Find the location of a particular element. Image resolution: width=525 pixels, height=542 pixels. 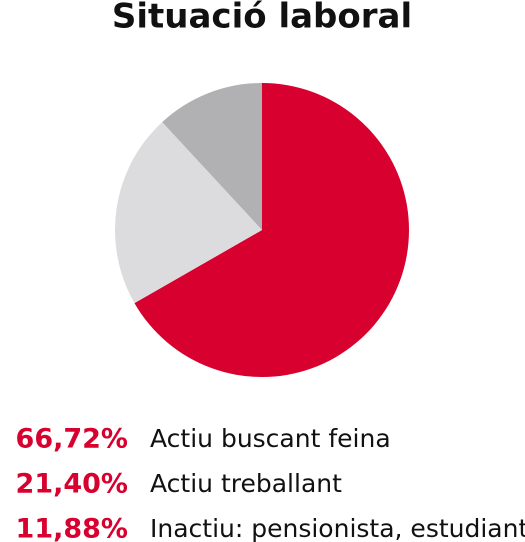

legend-value: 11,88% is located at coordinates (72, 528).